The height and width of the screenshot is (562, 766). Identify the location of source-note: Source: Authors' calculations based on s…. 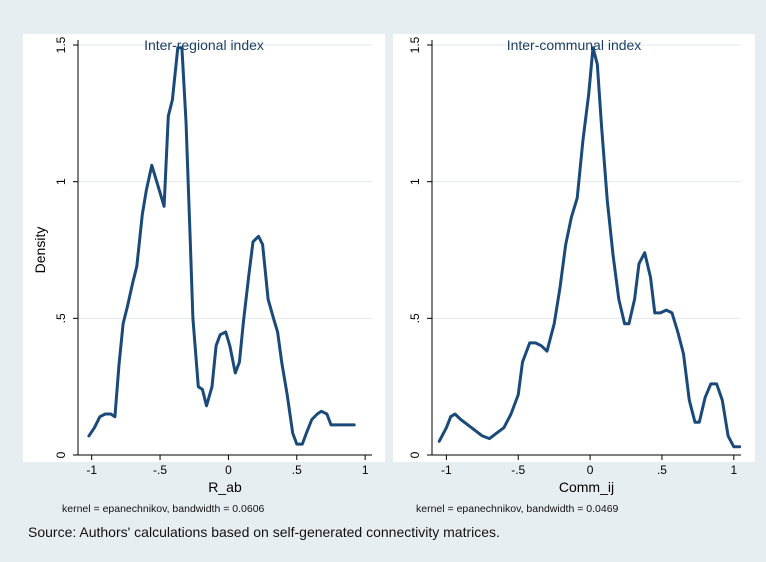
(264, 532).